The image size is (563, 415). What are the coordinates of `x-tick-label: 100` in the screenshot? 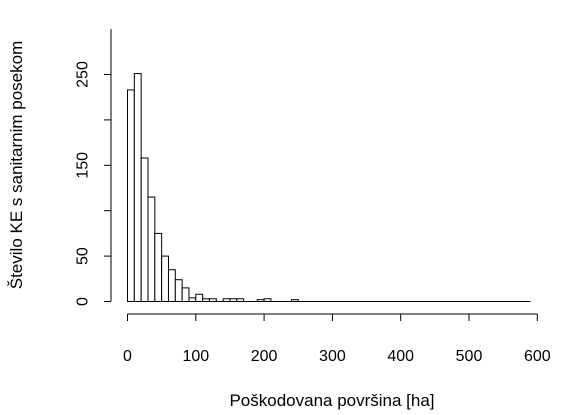 It's located at (195, 356).